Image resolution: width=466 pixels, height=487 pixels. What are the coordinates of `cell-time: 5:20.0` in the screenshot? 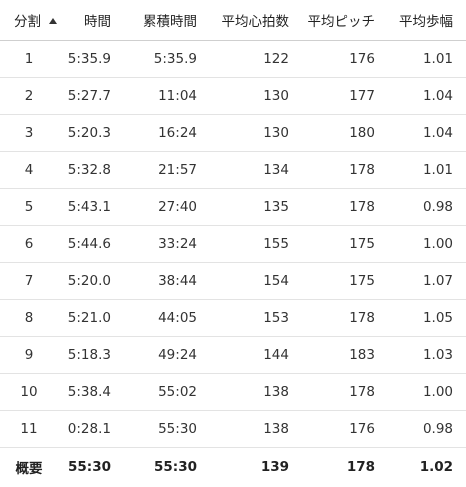 It's located at (91, 281).